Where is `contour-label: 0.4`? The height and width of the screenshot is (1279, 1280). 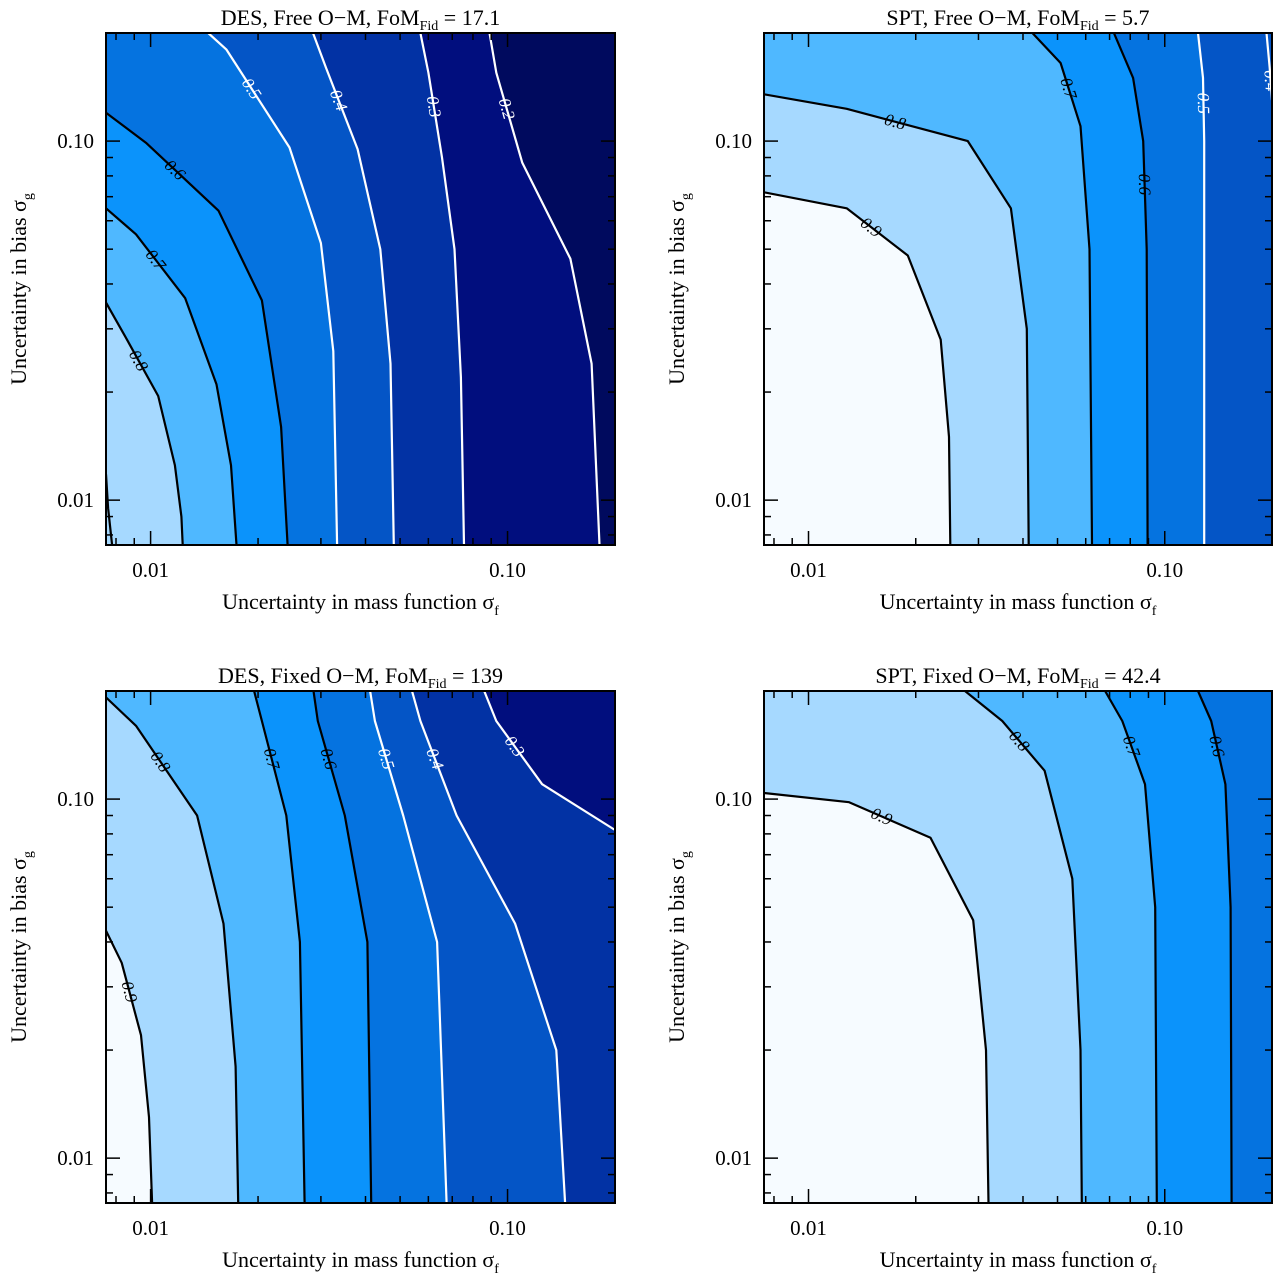
contour-label: 0.4 is located at coordinates (1270, 80).